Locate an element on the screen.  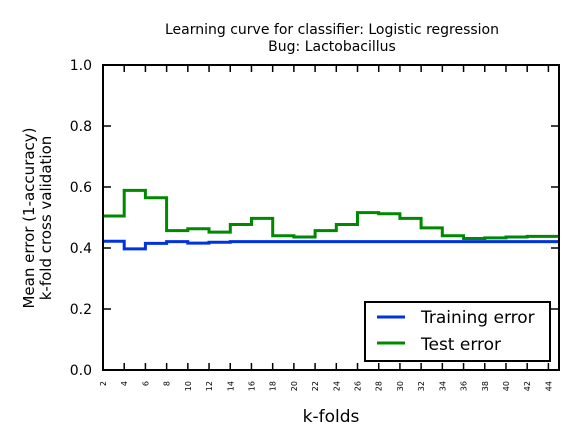
x-tick-label: 38 is located at coordinates (485, 386).